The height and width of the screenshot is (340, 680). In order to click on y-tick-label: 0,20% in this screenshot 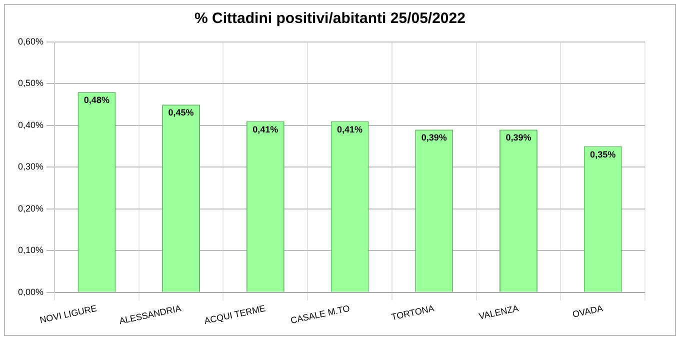, I will do `click(31, 208)`.